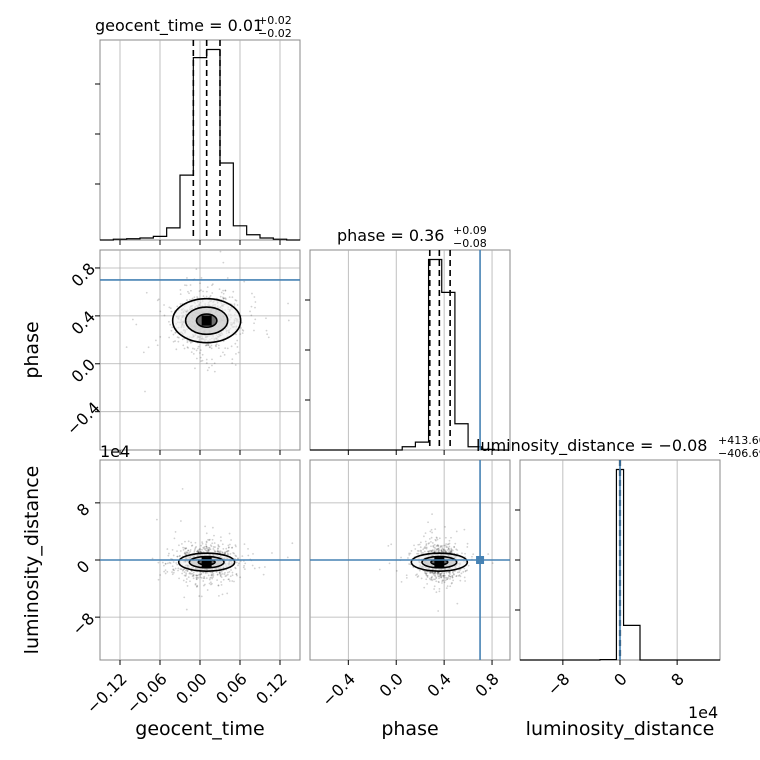  I want to click on x-axis-label-geocent-time: geocent_time, so click(199, 729).